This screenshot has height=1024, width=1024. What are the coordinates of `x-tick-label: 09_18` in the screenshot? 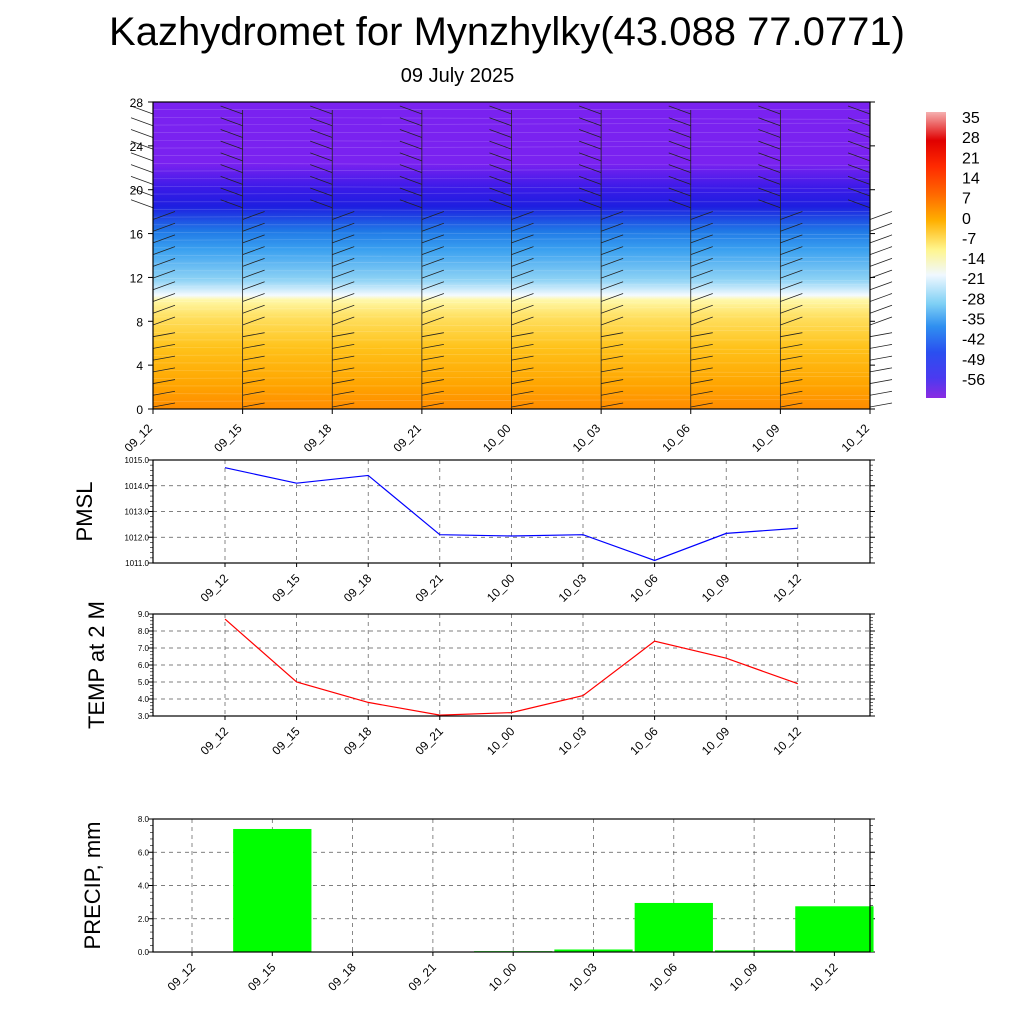 It's located at (358, 588).